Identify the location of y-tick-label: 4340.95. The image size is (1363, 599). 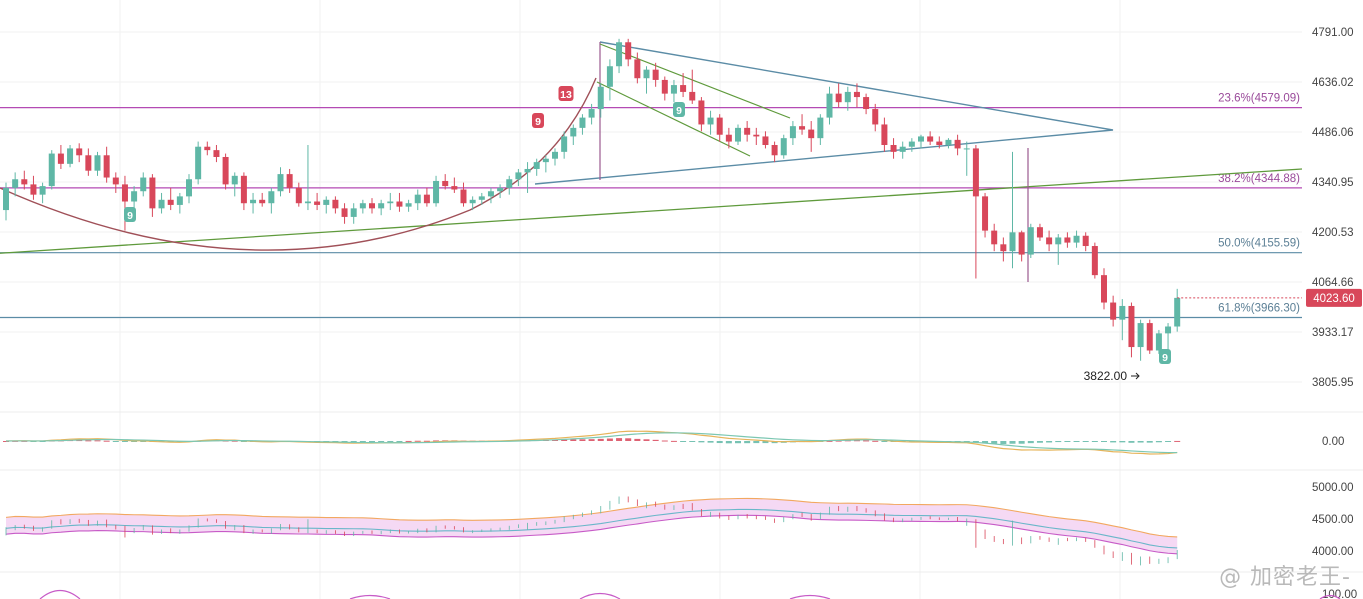
(1333, 183).